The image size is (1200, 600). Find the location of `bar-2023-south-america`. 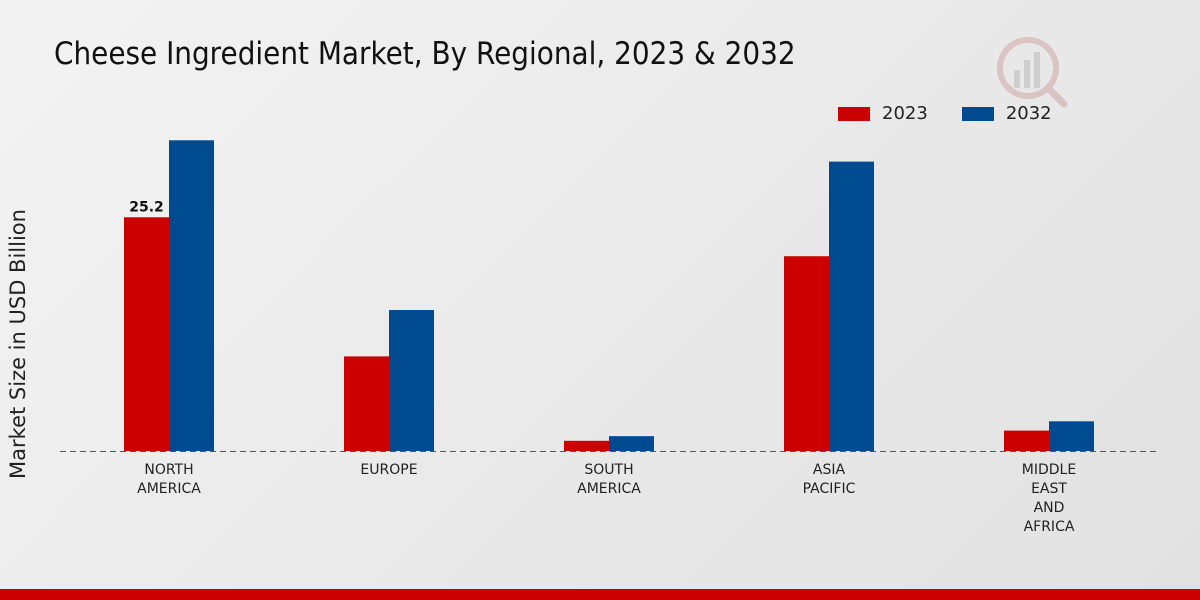

bar-2023-south-america is located at coordinates (586, 445).